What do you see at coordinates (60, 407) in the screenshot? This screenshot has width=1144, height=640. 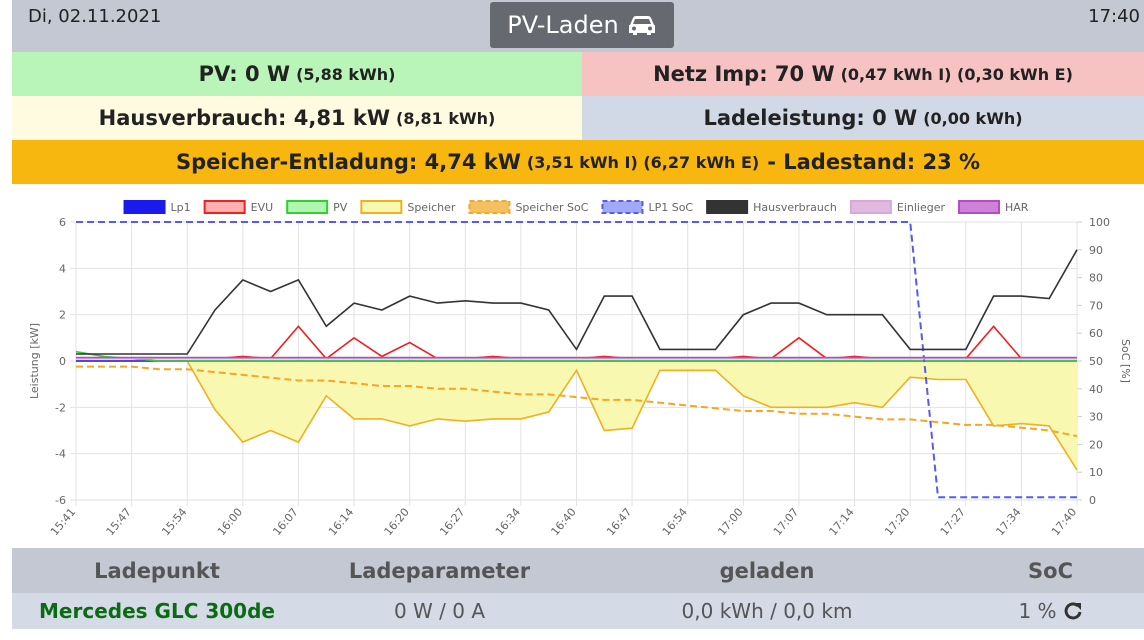 I see `y-tick-label: -2` at bounding box center [60, 407].